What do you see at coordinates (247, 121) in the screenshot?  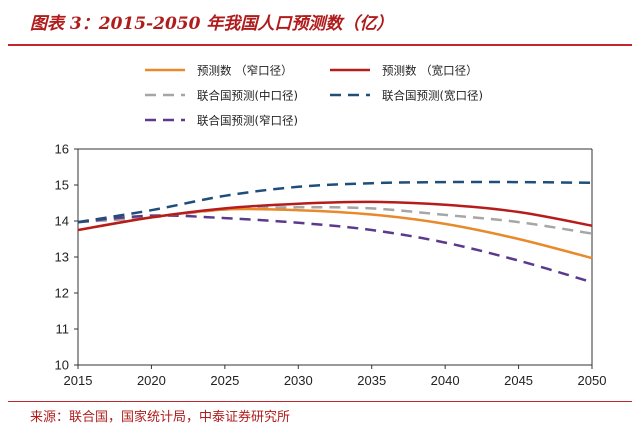 I see `legend-label-5: 联合国预测(窄口径)` at bounding box center [247, 121].